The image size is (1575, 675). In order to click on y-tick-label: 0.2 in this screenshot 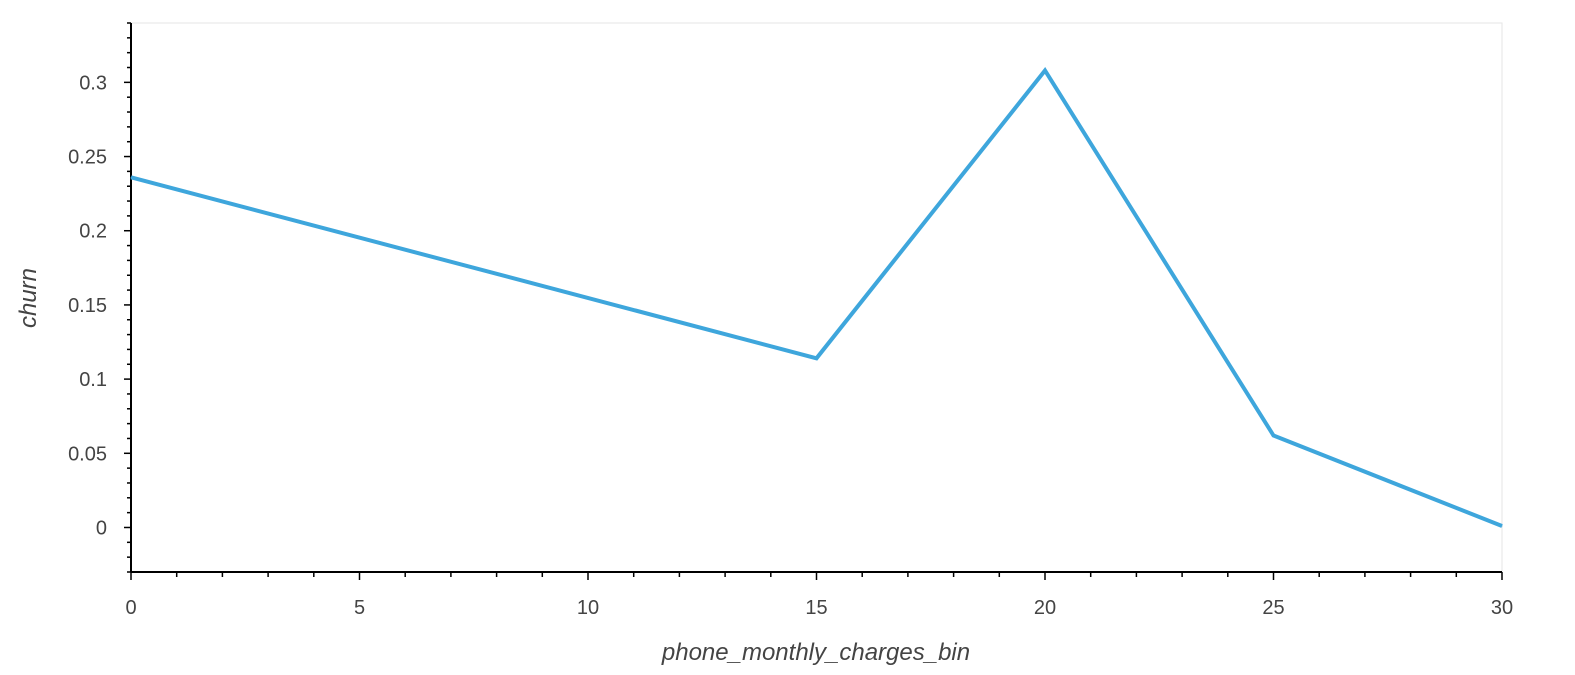, I will do `click(93, 232)`.